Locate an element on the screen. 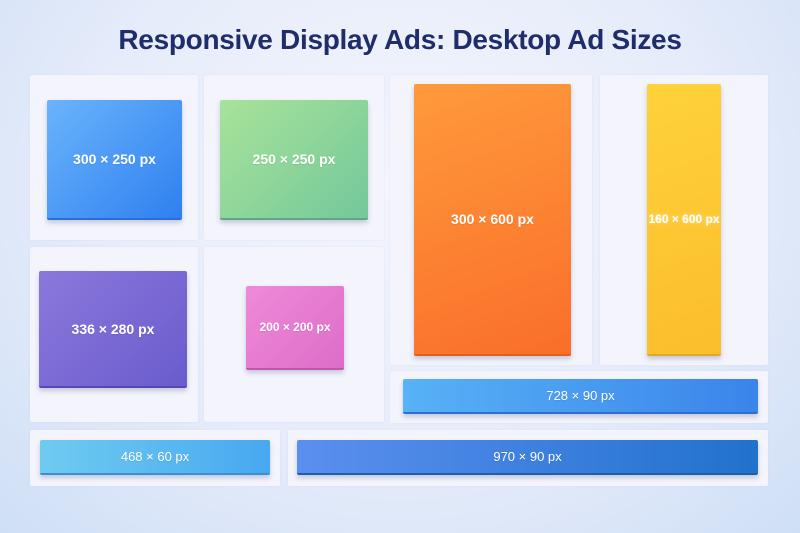  ad-336x280: 336 × 280 px is located at coordinates (113, 329).